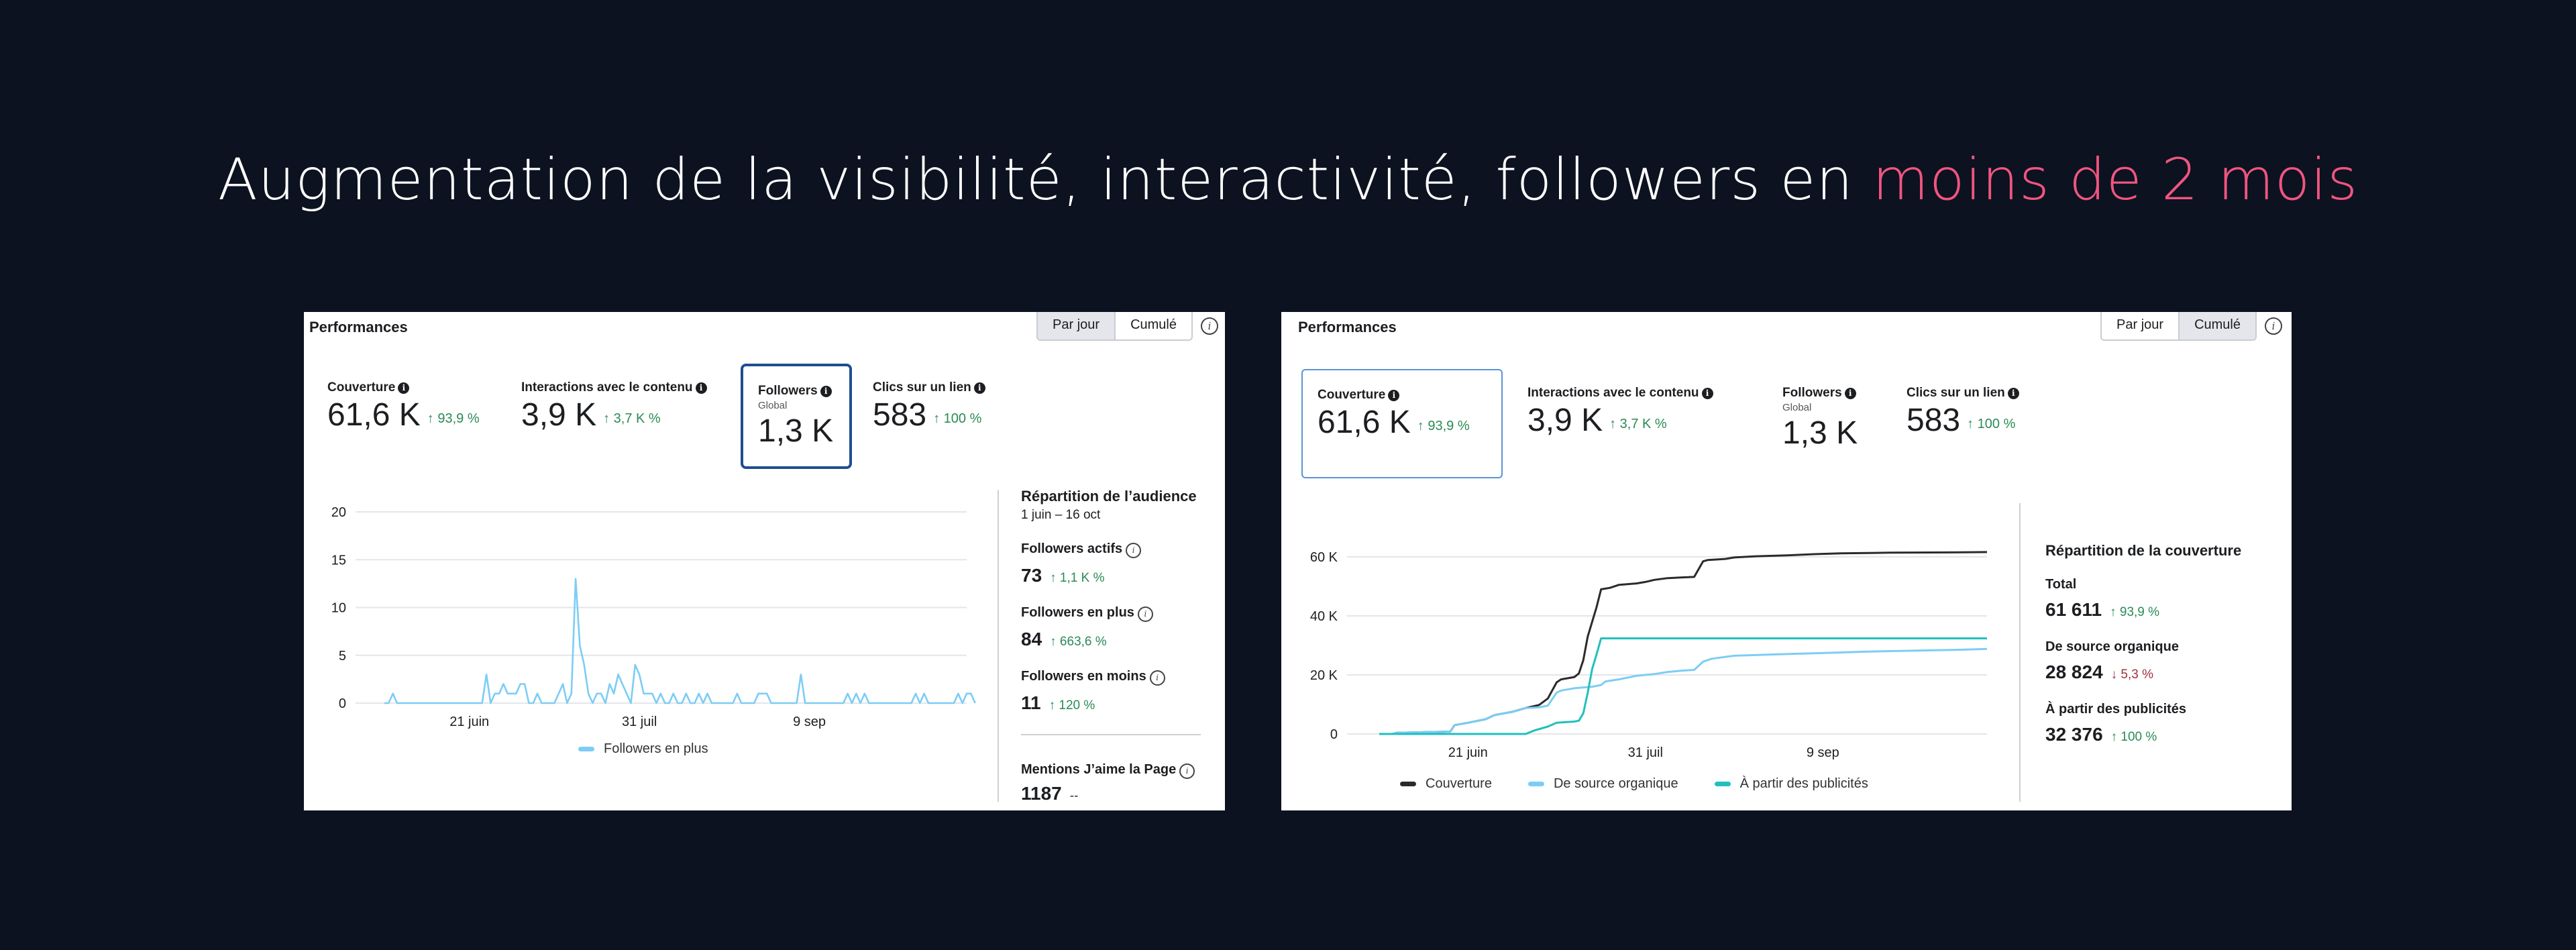  I want to click on legend-item: Couverture, so click(1446, 784).